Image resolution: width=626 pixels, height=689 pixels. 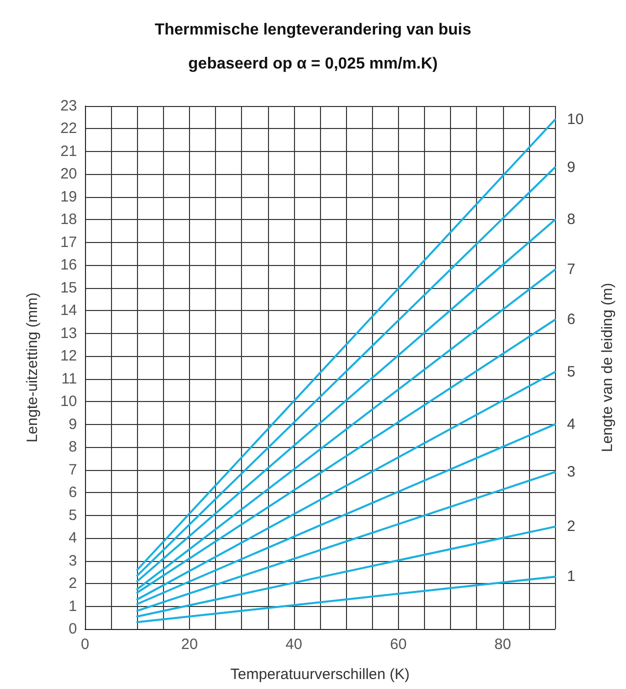 I want to click on x-tick-label: 0, so click(x=85, y=644).